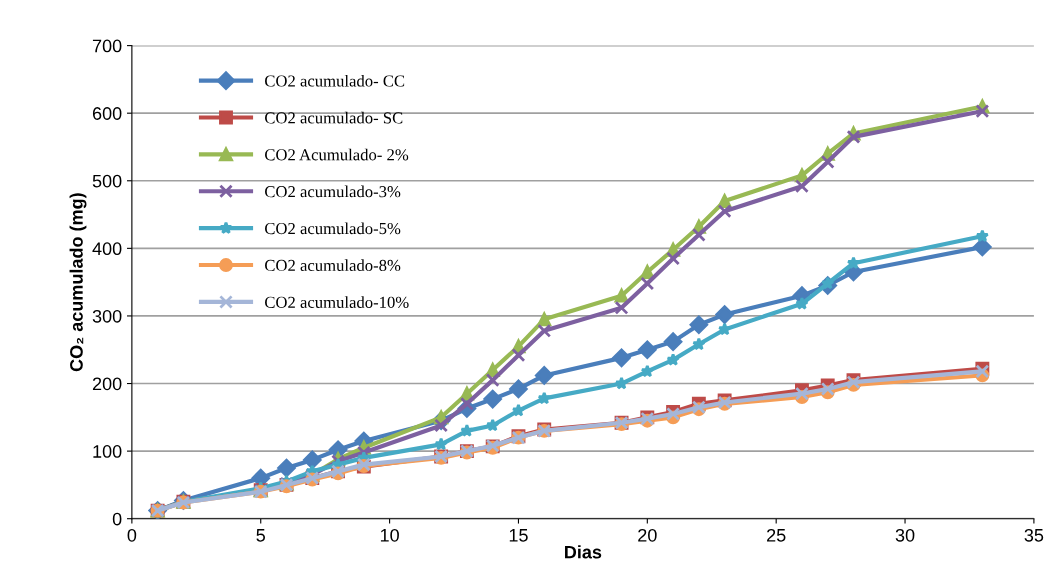 This screenshot has width=1055, height=570. What do you see at coordinates (337, 302) in the screenshot?
I see `legend-label: CO2 acumulado-10%` at bounding box center [337, 302].